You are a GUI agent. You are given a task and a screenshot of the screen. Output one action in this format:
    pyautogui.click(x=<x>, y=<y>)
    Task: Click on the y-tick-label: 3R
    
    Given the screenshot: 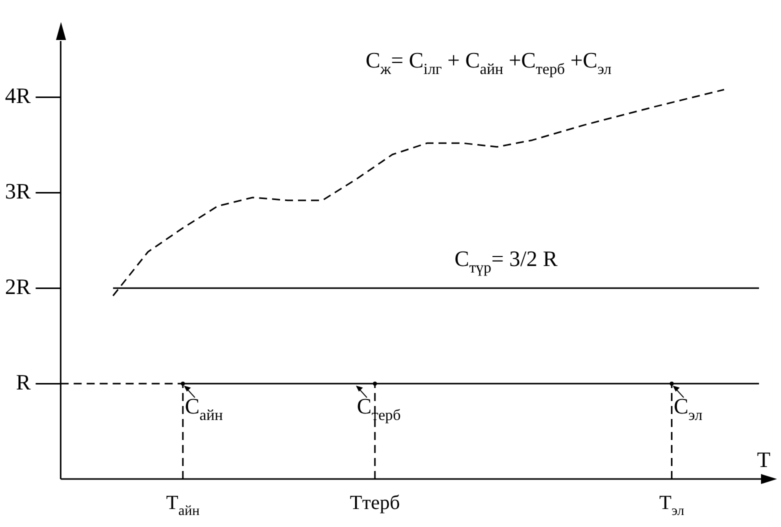 What is the action you would take?
    pyautogui.click(x=17, y=191)
    